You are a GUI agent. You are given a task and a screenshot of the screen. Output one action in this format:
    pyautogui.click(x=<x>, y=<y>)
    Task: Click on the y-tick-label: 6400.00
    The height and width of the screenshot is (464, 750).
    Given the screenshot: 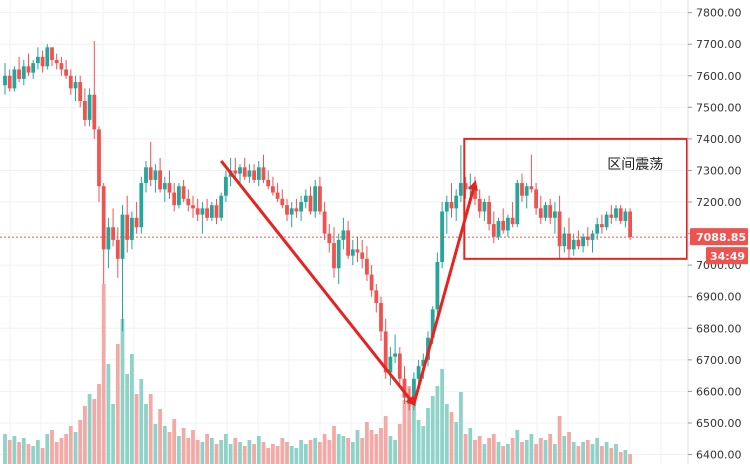 What is the action you would take?
    pyautogui.click(x=719, y=455)
    